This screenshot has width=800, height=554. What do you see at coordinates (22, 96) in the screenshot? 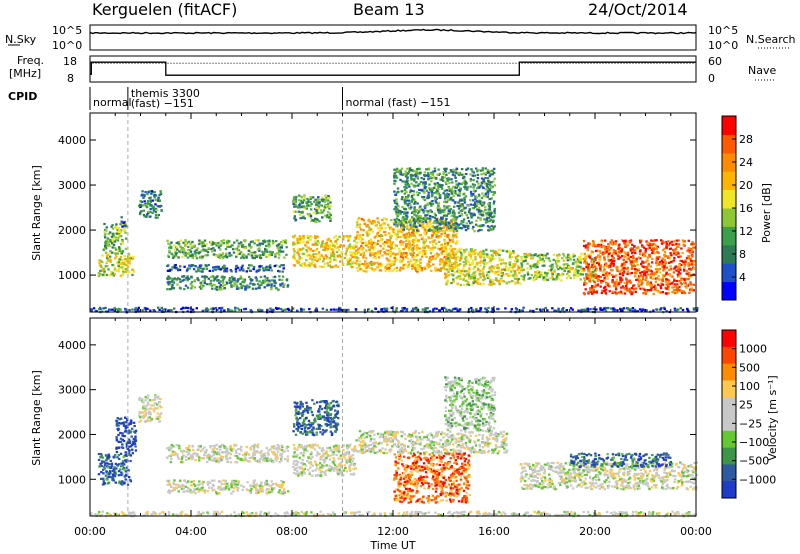
I see `cpid-label: CPID` at bounding box center [22, 96].